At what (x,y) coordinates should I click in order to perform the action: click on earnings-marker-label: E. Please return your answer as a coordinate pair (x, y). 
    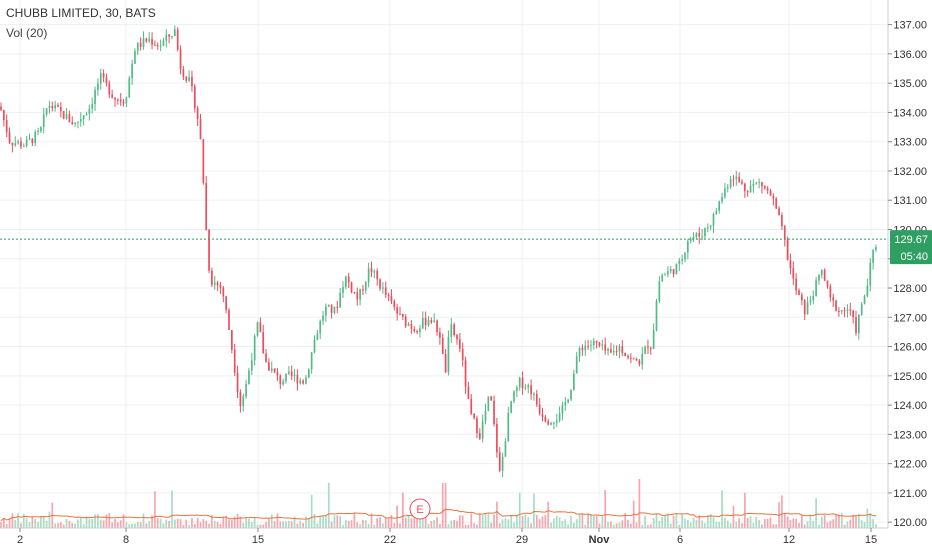
    Looking at the image, I should click on (419, 510).